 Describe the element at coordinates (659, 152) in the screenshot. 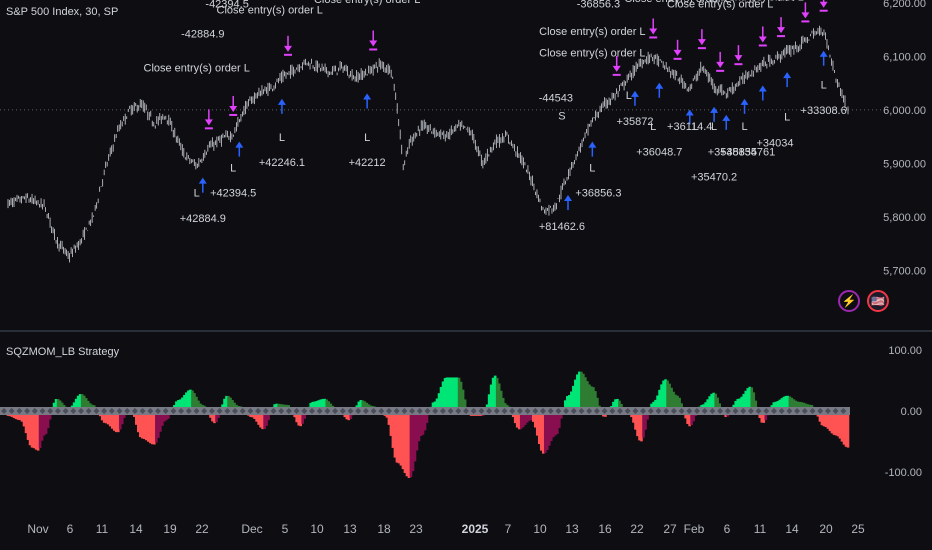

I see `trade-annotation: +36048.7` at that location.